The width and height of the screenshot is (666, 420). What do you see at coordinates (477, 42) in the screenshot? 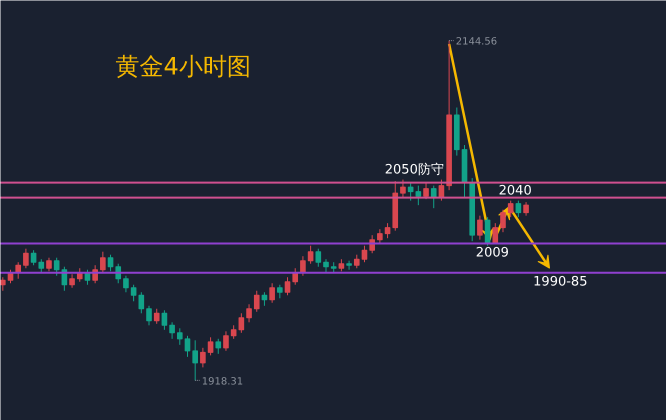
I see `annotation: 2144.56` at bounding box center [477, 42].